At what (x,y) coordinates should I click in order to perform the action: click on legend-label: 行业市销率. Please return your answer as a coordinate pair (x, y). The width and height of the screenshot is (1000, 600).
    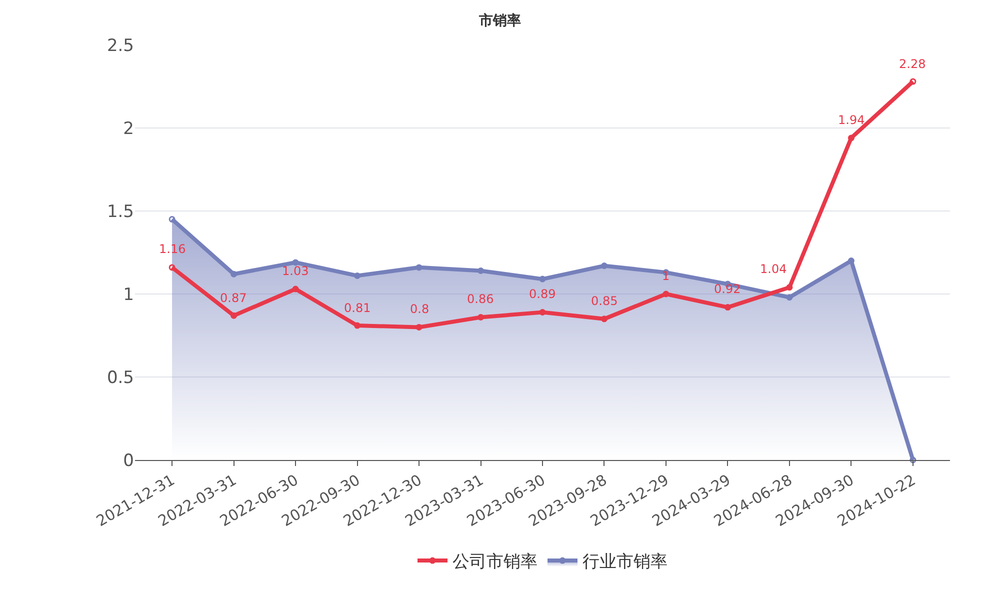
    Looking at the image, I should click on (625, 562).